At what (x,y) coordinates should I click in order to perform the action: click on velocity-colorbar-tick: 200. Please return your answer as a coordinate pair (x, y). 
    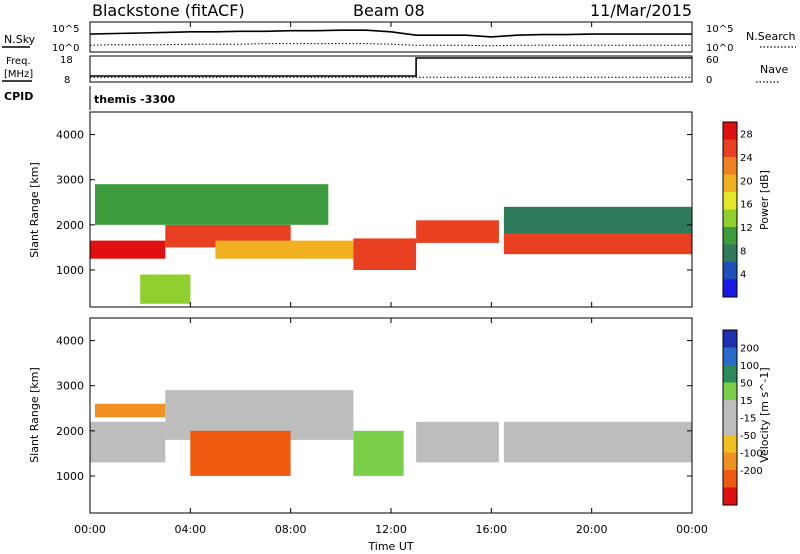
    Looking at the image, I should click on (749, 349).